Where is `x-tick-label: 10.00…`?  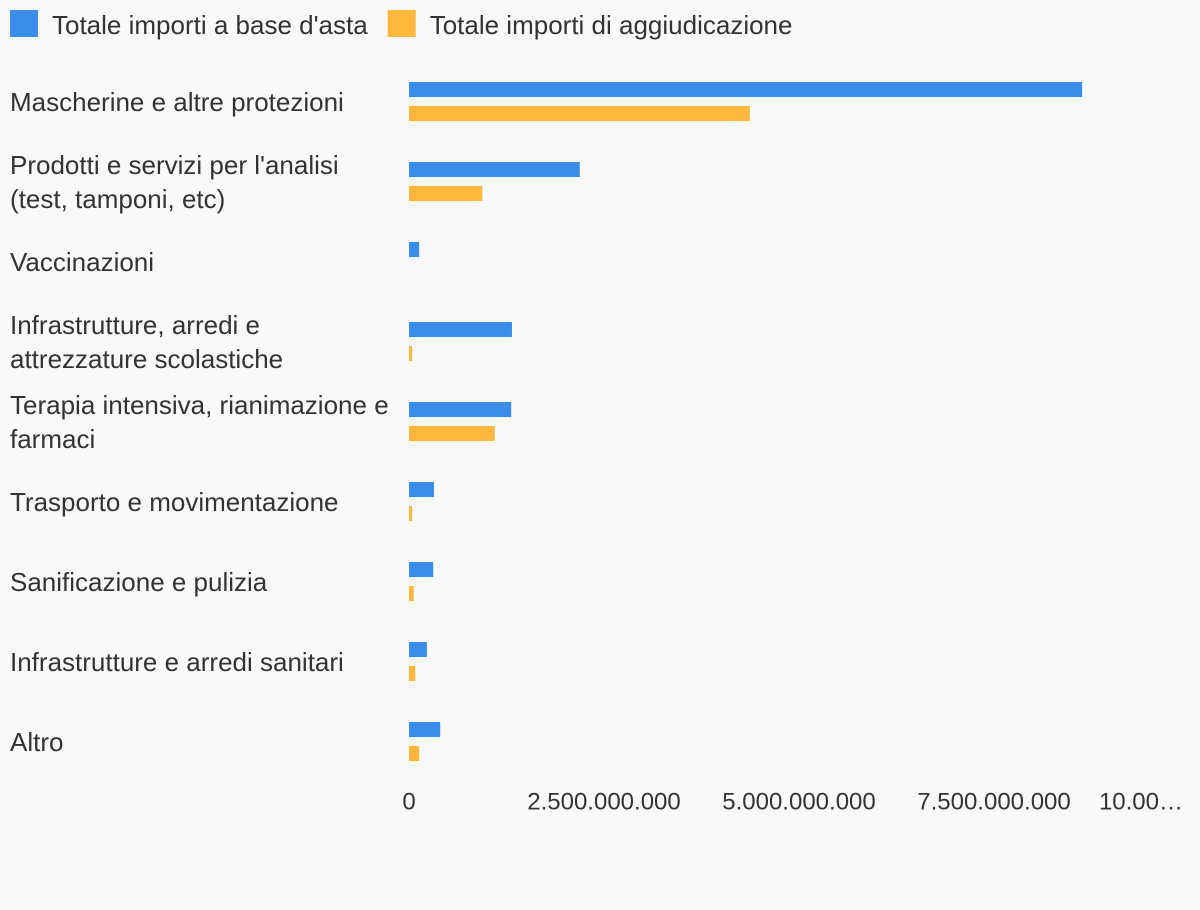 x-tick-label: 10.00… is located at coordinates (1141, 801).